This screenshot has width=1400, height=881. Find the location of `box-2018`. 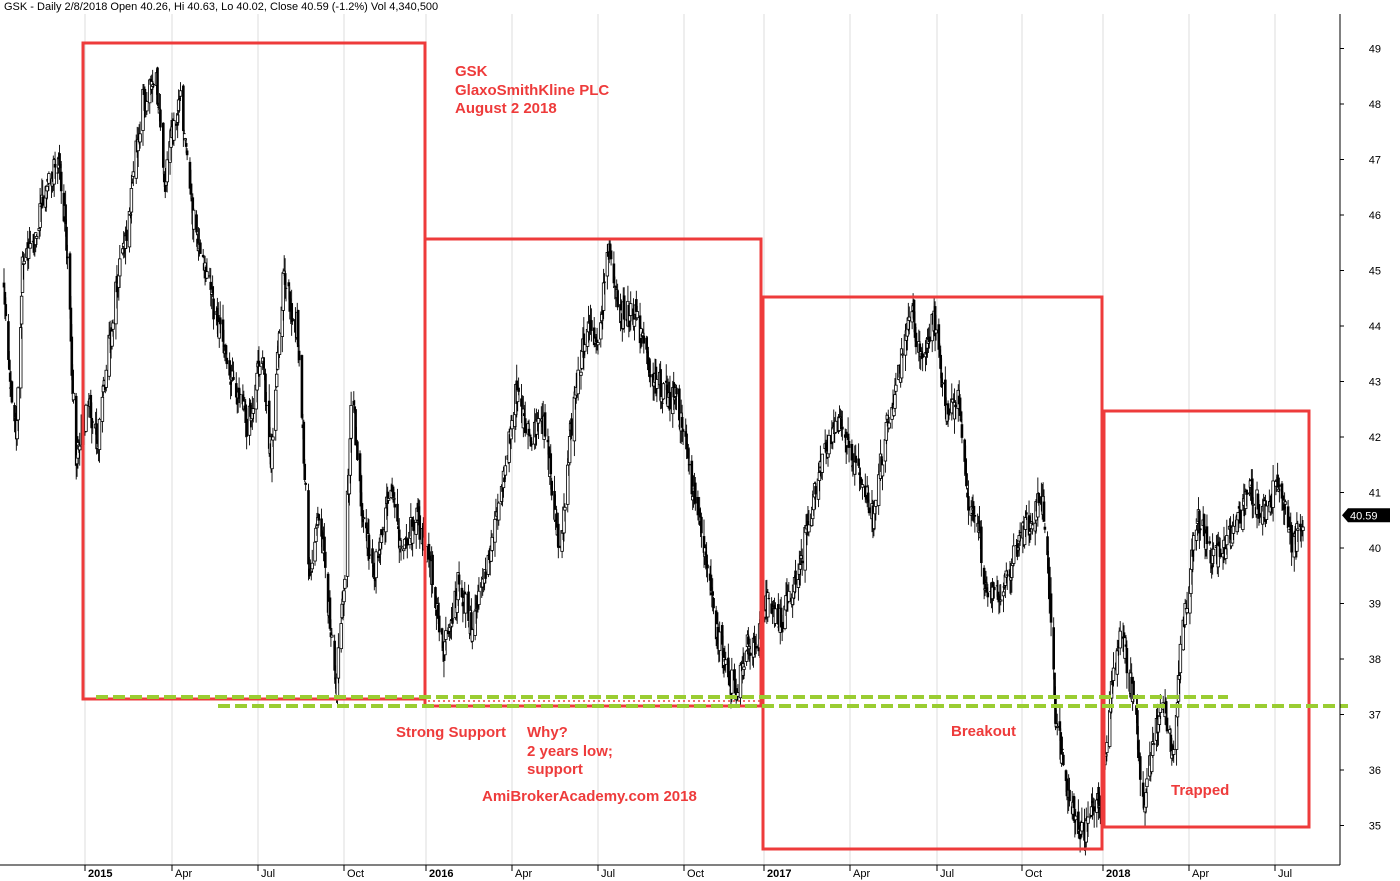

box-2018 is located at coordinates (1206, 619).